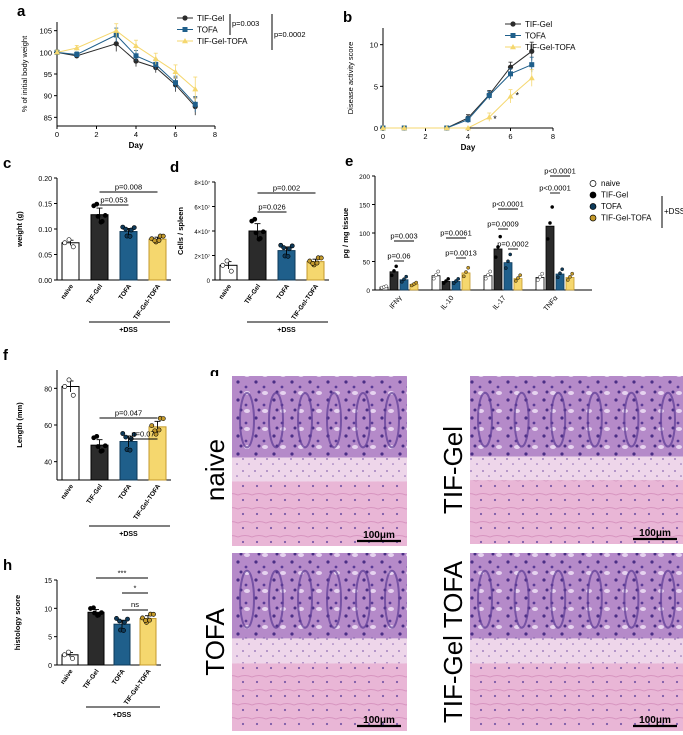 The image size is (683, 735). What do you see at coordinates (70, 433) in the screenshot?
I see `bar-naive` at bounding box center [70, 433].